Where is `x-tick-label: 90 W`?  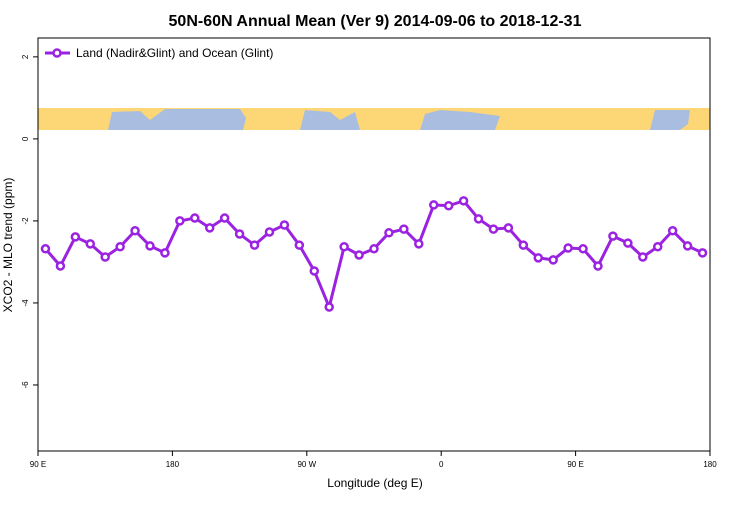
x-tick-label: 90 W is located at coordinates (306, 464).